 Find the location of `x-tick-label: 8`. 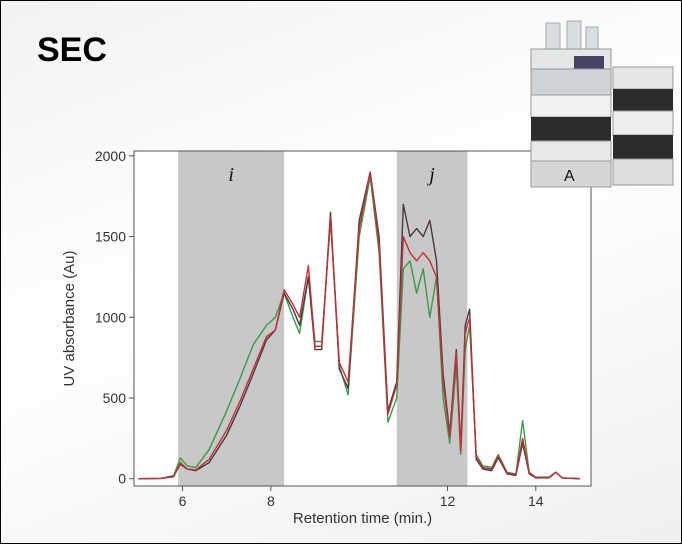

x-tick-label: 8 is located at coordinates (271, 501).